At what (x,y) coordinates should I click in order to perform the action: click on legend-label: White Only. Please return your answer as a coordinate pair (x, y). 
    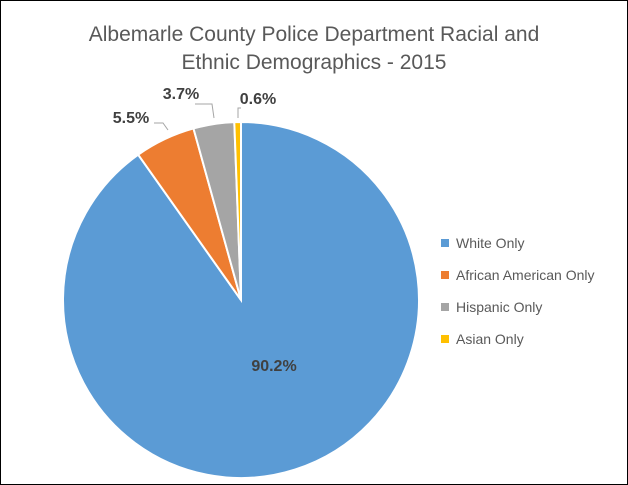
    Looking at the image, I should click on (490, 243).